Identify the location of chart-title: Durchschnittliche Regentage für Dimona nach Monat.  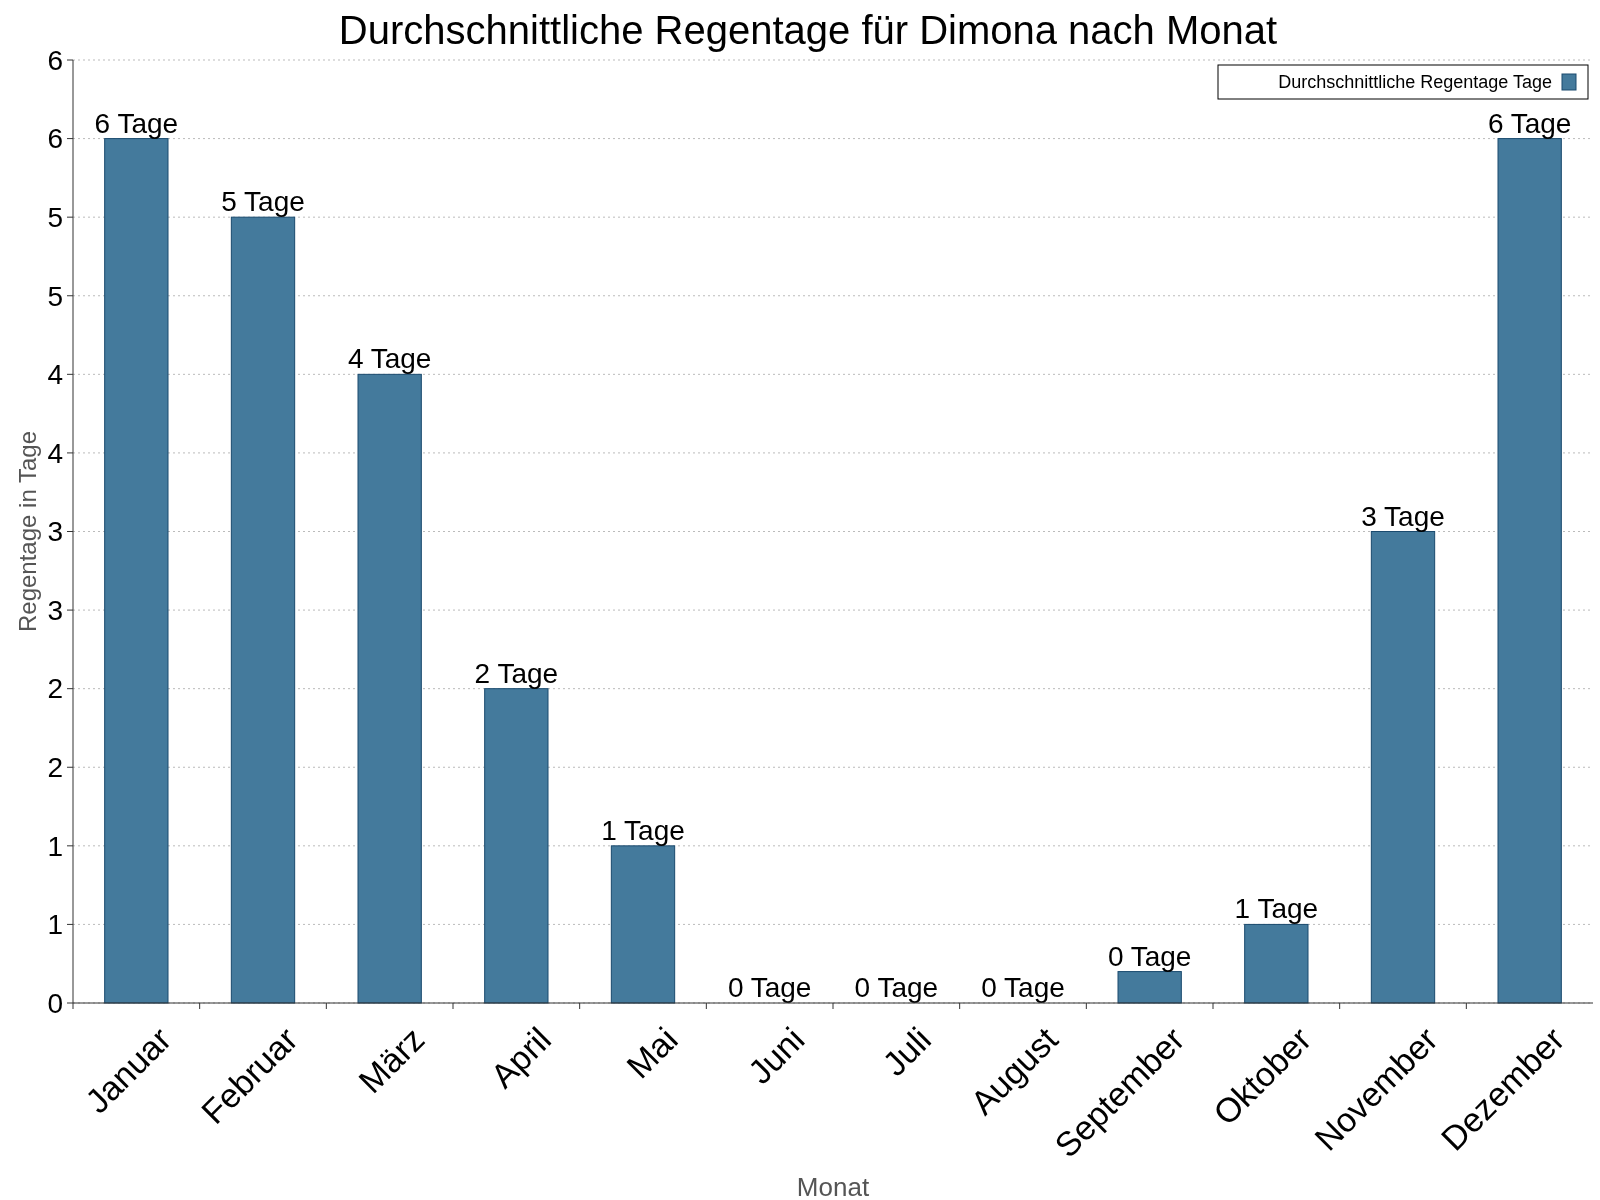
(808, 30).